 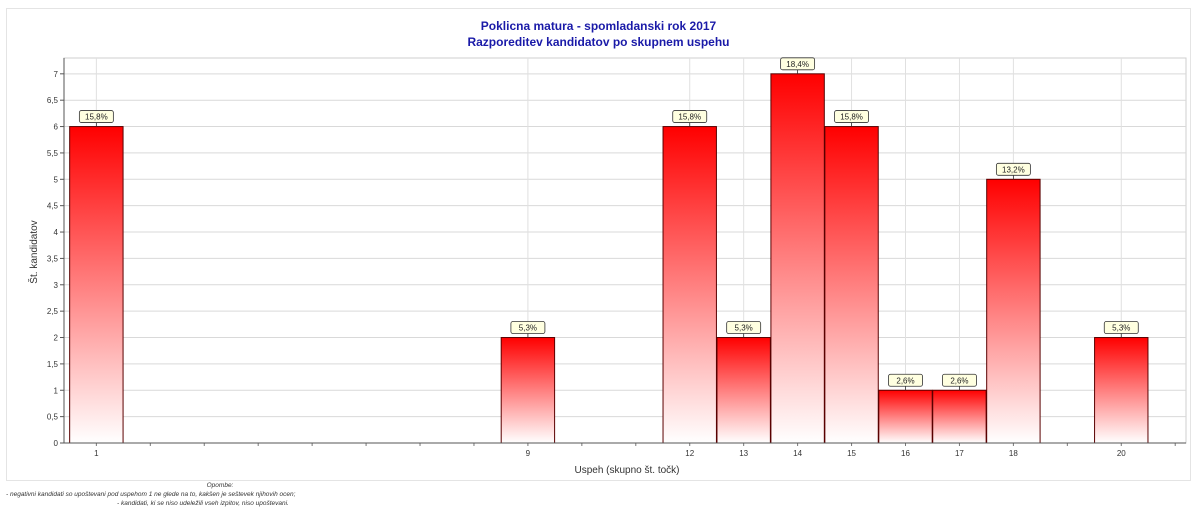 What do you see at coordinates (56, 232) in the screenshot?
I see `y-tick-label: 4` at bounding box center [56, 232].